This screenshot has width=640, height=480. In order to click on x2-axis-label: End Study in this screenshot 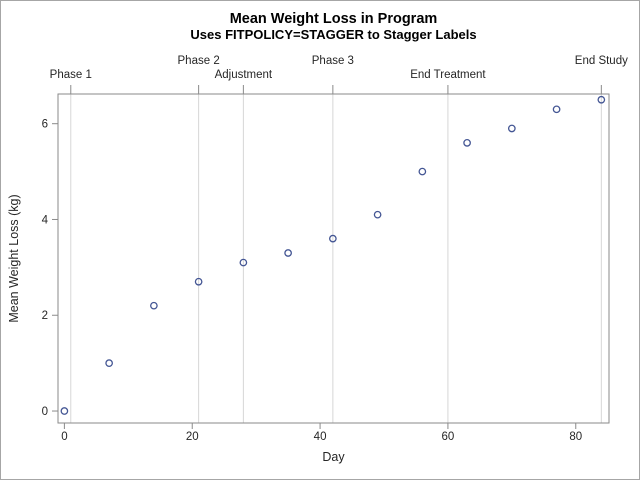, I will do `click(601, 61)`.